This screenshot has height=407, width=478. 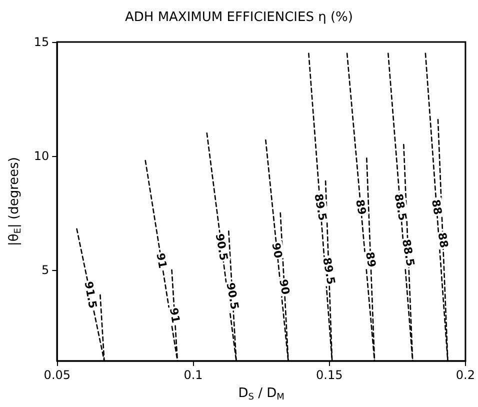 What do you see at coordinates (46, 269) in the screenshot?
I see `y-tick-label: 5` at bounding box center [46, 269].